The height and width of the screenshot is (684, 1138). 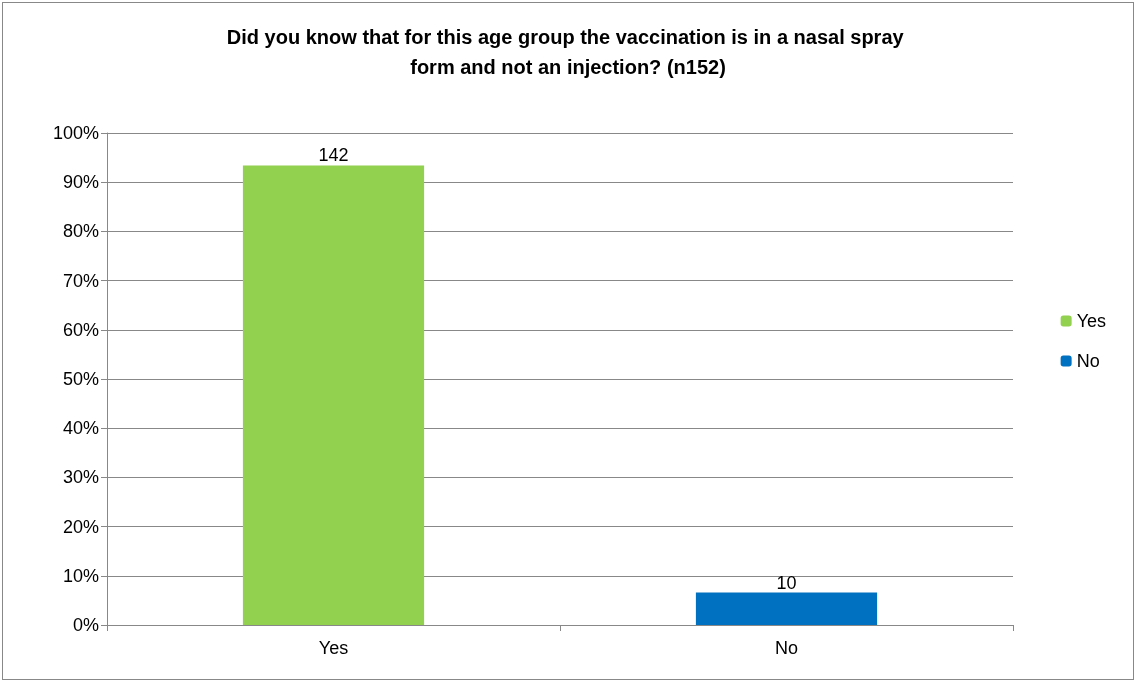 What do you see at coordinates (80, 280) in the screenshot?
I see `y-tick-label: 70%` at bounding box center [80, 280].